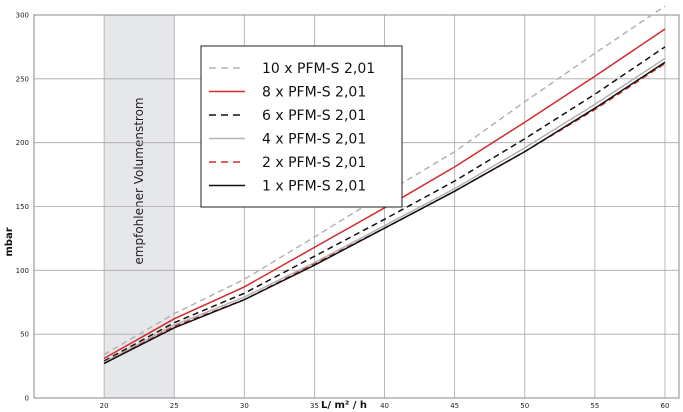 The image size is (683, 412). Describe the element at coordinates (665, 406) in the screenshot. I see `x-tick-label: 60` at that location.